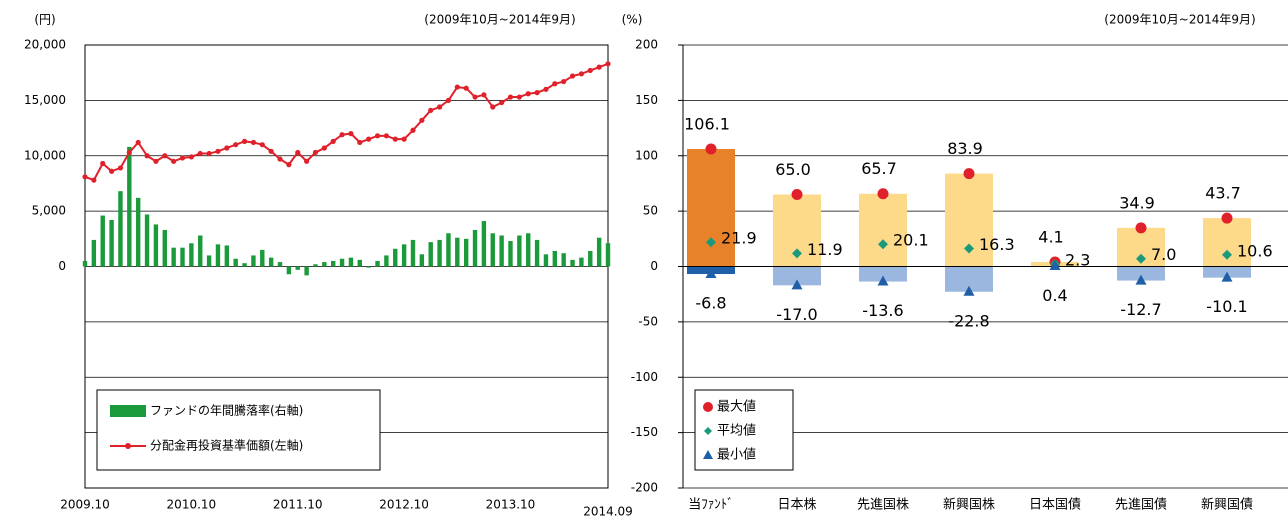 The image size is (1288, 520). Describe the element at coordinates (1140, 309) in the screenshot. I see `min-label: -12.7` at that location.